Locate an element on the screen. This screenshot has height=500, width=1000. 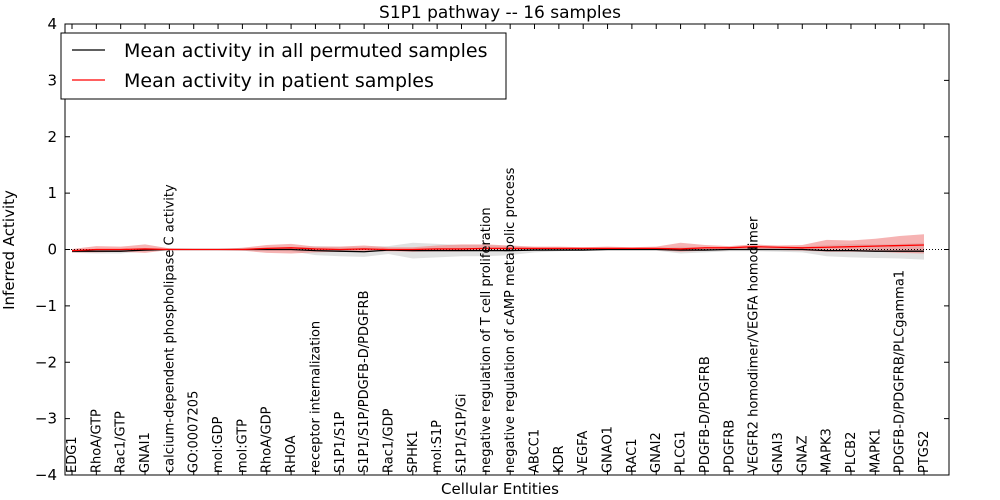
x-category-label: GNAI1 is located at coordinates (145, 452).